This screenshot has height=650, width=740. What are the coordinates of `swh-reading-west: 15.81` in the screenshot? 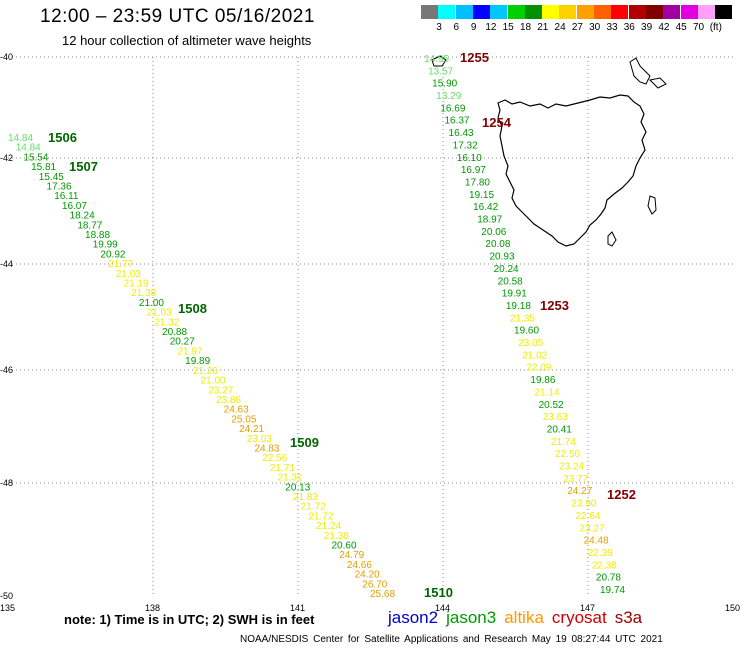 It's located at (43, 167).